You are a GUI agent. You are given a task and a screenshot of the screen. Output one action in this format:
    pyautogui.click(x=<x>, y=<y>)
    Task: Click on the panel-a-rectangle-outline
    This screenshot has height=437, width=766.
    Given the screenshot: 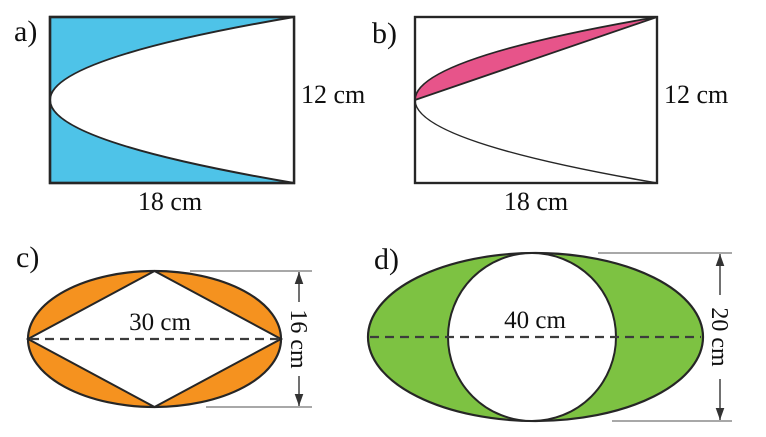 What is the action you would take?
    pyautogui.click(x=172, y=100)
    